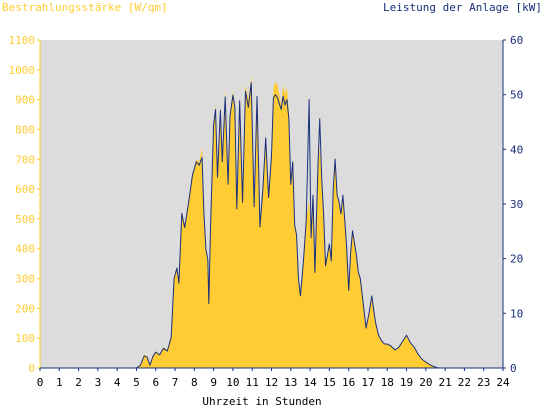 This screenshot has height=408, width=544. I want to click on right-tick-label: 50, so click(516, 95).